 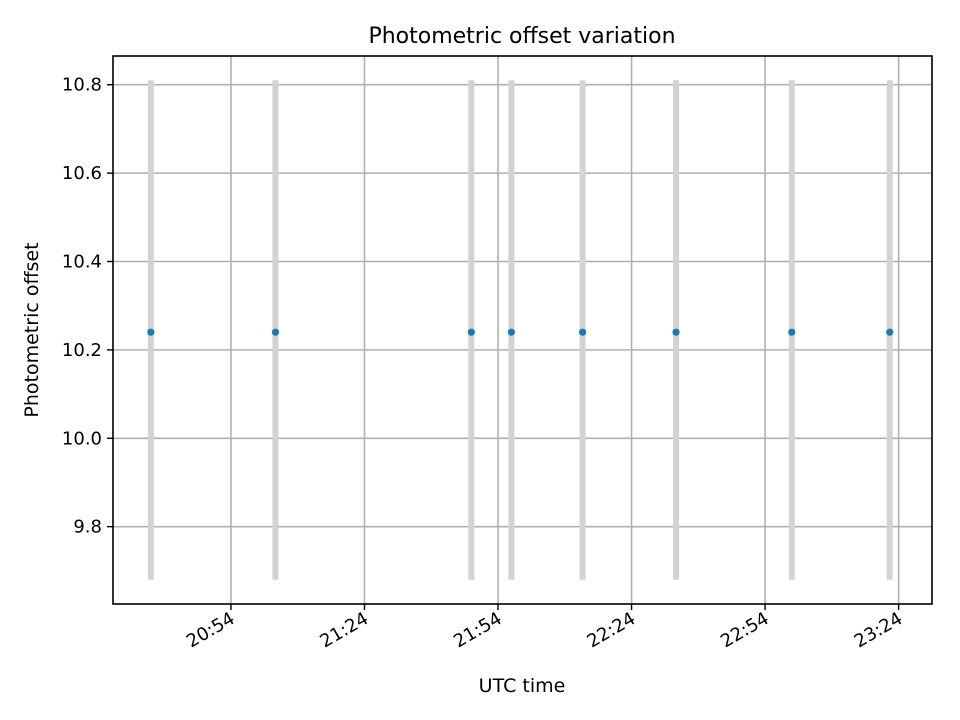 I want to click on x-tick-label: 23:24, so click(x=878, y=630).